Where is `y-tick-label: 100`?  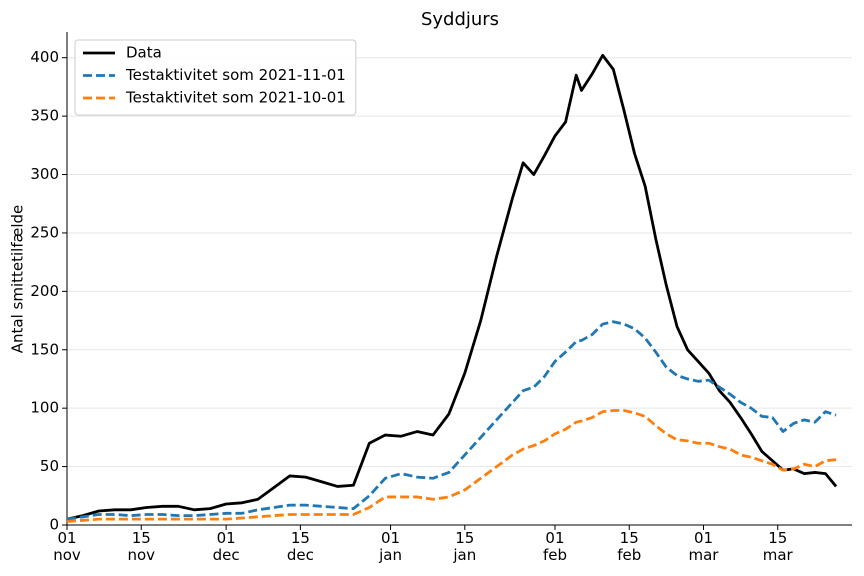 y-tick-label: 100 is located at coordinates (44, 408).